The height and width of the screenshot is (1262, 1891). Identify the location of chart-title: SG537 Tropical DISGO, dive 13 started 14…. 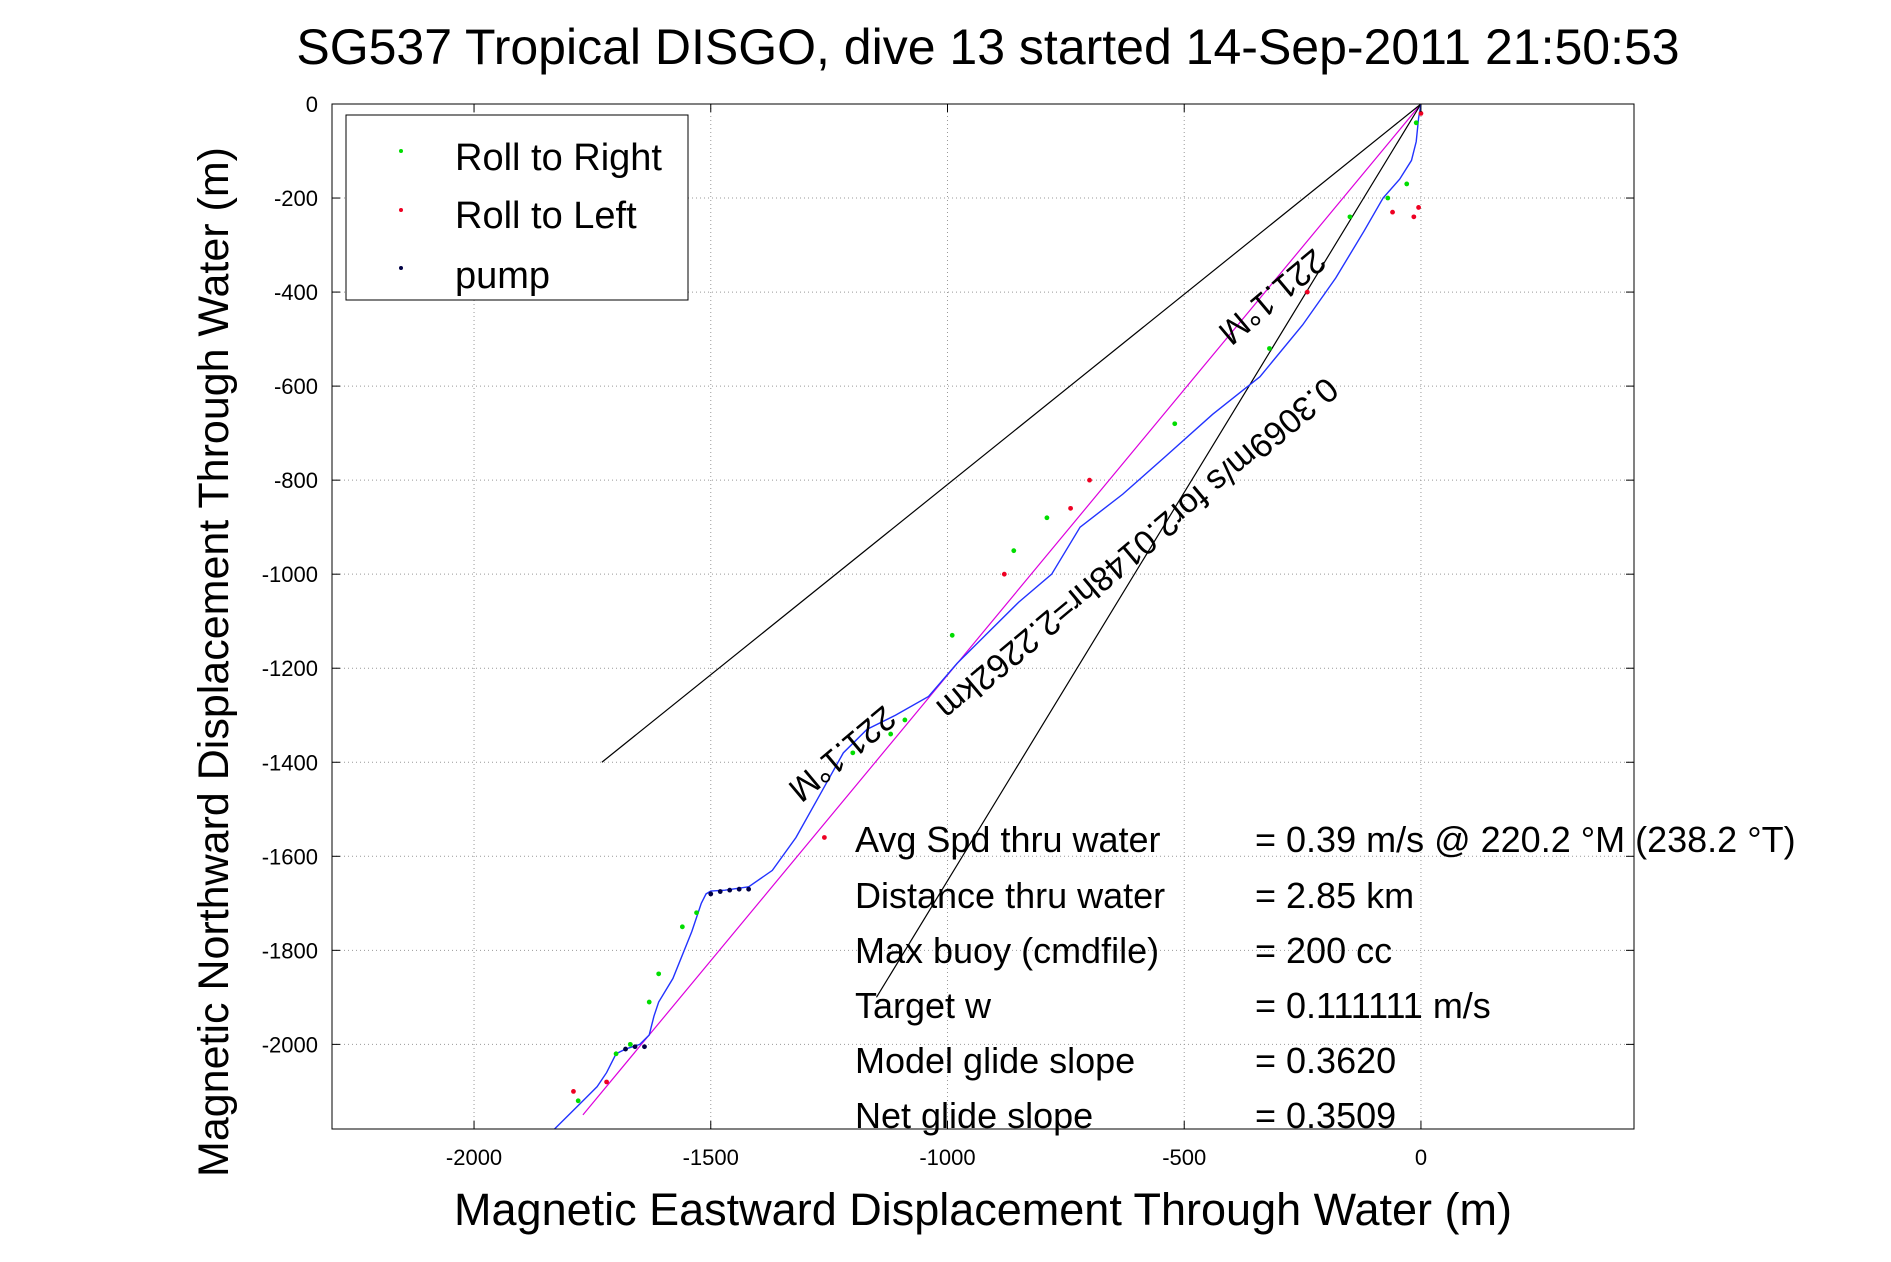
(987, 47).